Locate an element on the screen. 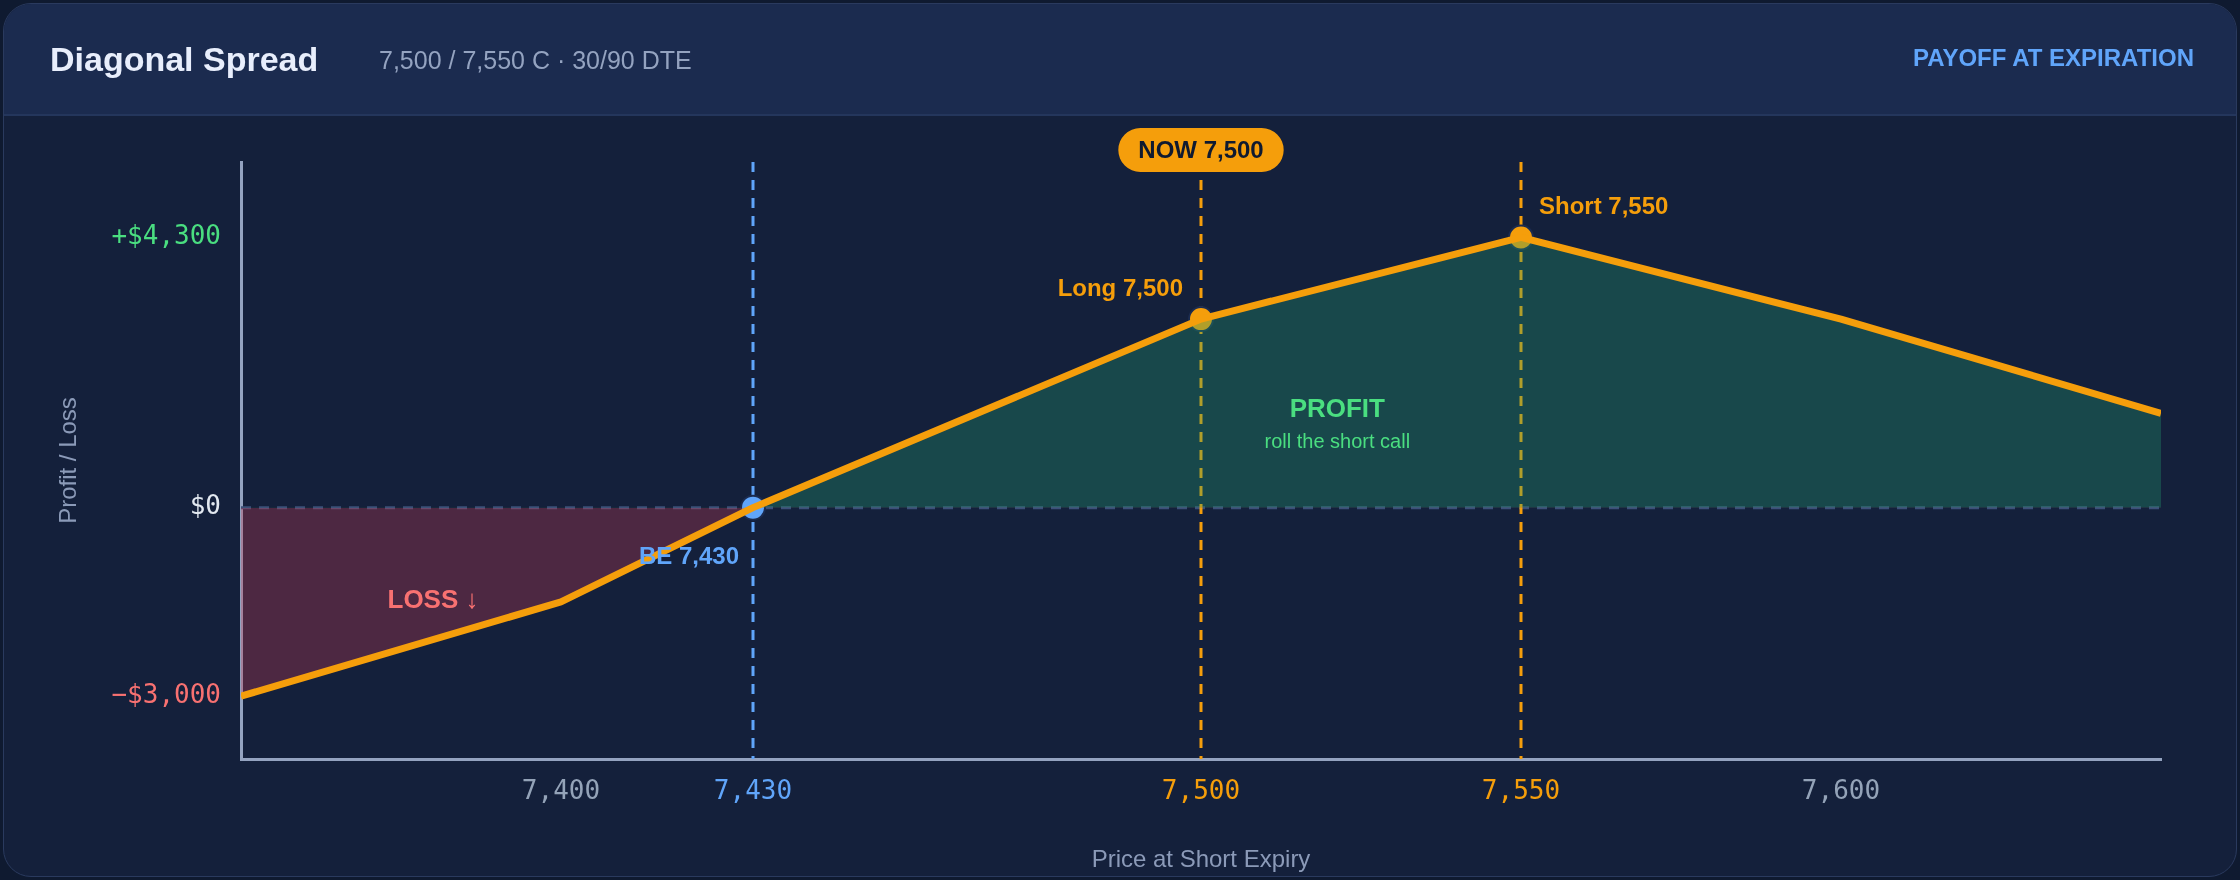 The width and height of the screenshot is (2240, 880). text: PAYOFF AT EXPIRATION is located at coordinates (2053, 58).